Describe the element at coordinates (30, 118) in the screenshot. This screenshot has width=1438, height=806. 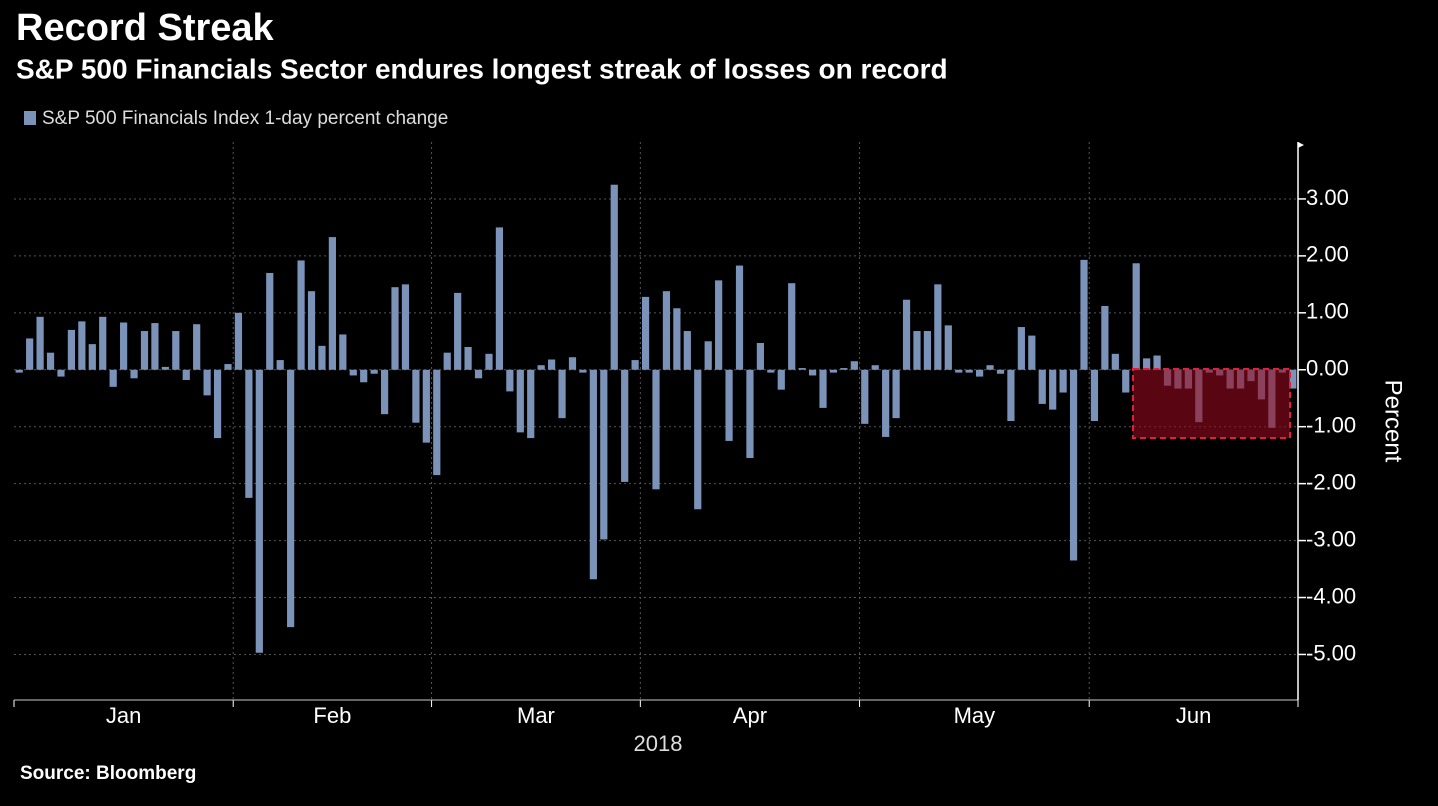
I see `legend-swatch` at that location.